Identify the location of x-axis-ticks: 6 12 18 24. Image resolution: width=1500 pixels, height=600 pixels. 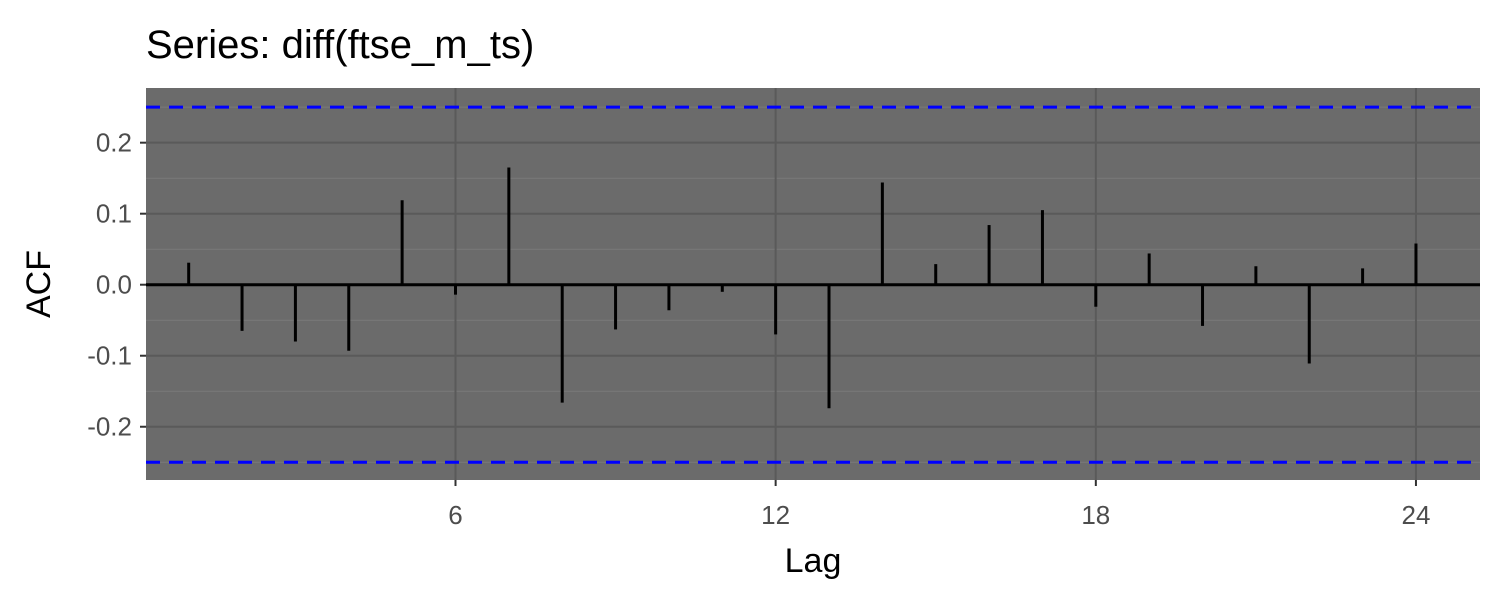
(939, 505).